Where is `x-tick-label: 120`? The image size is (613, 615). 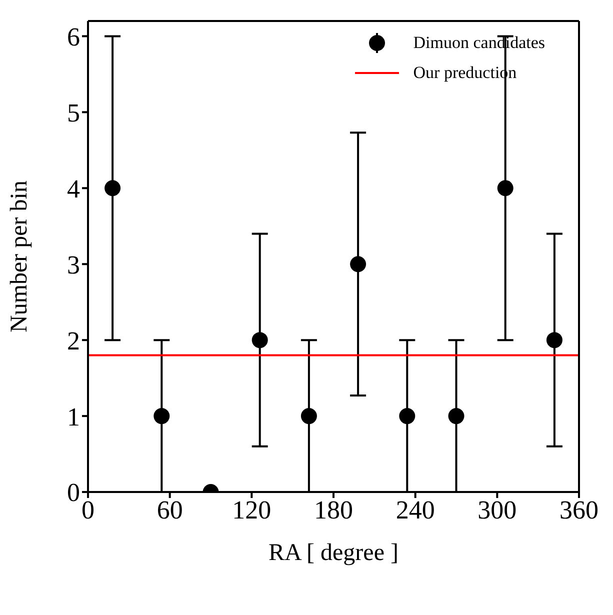 x-tick-label: 120 is located at coordinates (252, 509).